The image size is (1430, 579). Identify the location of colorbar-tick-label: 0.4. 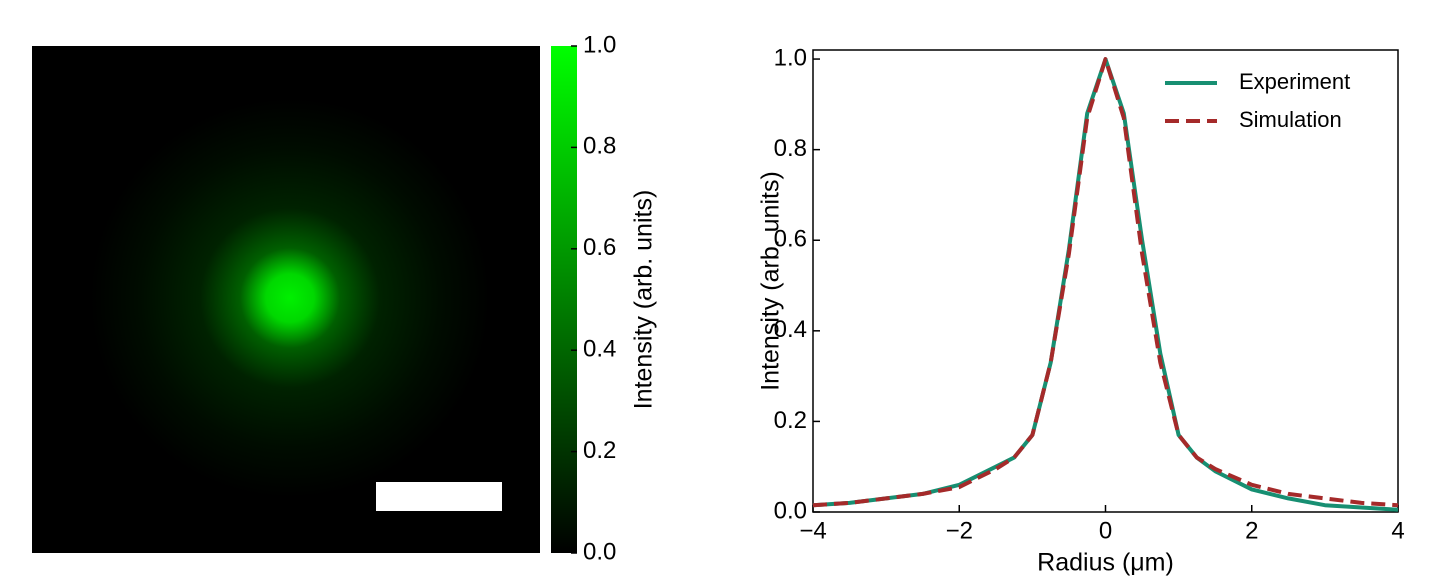
(599, 349).